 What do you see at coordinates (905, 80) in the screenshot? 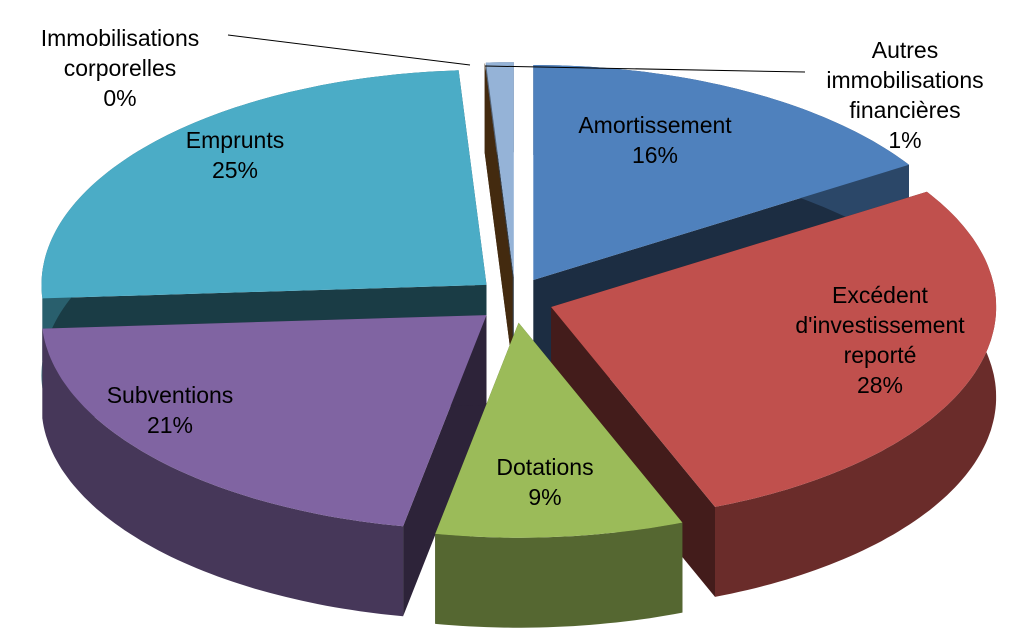
I see `category-label: Autres immobilisations financières` at bounding box center [905, 80].